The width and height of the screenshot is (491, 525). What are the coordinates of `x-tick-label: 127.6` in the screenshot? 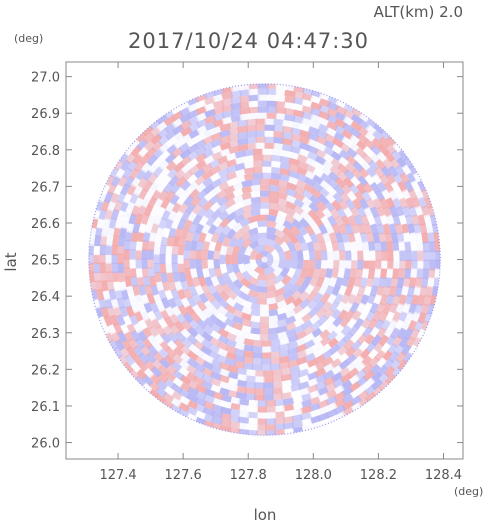 It's located at (183, 475).